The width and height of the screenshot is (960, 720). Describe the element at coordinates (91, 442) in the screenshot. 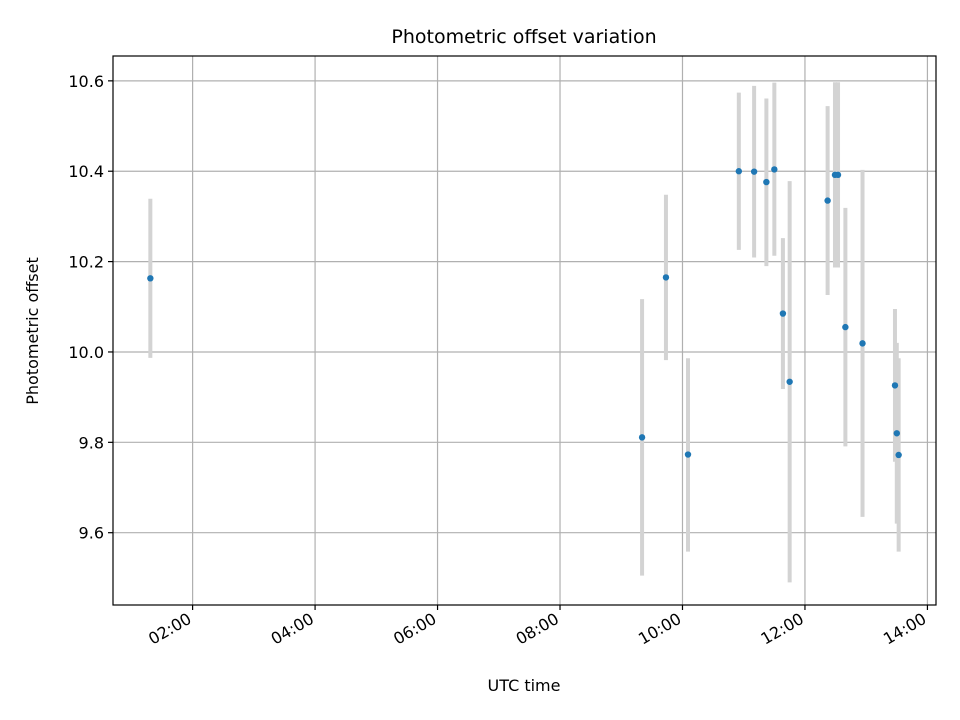

I see `y-tick-label: 9.8` at that location.